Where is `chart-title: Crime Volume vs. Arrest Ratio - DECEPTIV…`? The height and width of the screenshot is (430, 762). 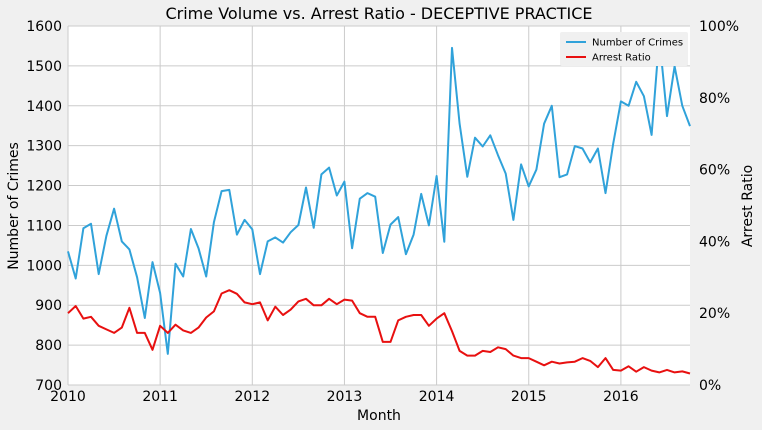
chart-title: Crime Volume vs. Arrest Ratio - DECEPTIV… is located at coordinates (378, 13).